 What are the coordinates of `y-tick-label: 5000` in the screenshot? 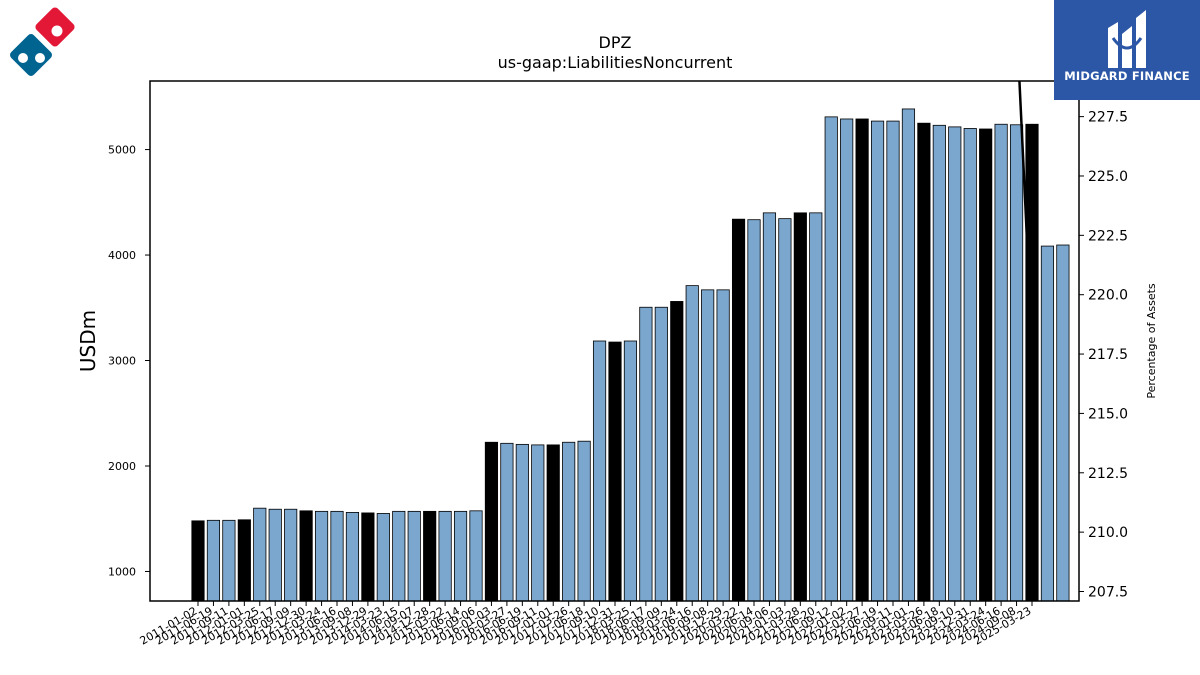 It's located at (122, 150).